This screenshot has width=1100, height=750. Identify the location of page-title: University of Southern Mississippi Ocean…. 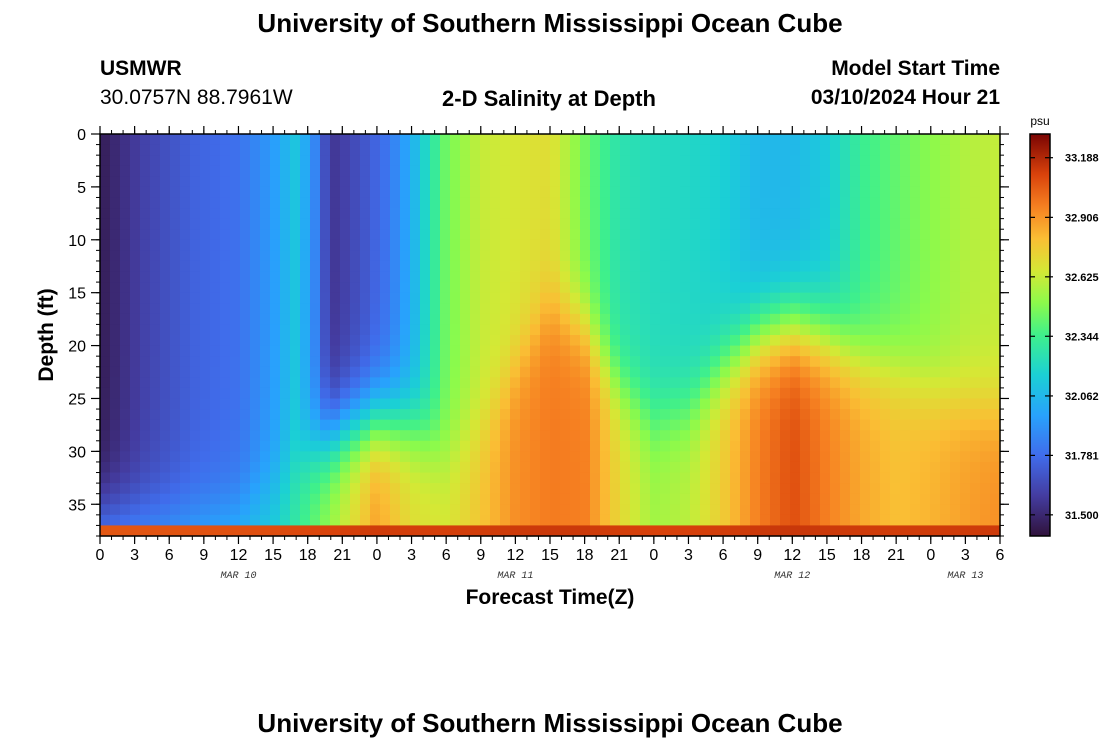
(550, 23).